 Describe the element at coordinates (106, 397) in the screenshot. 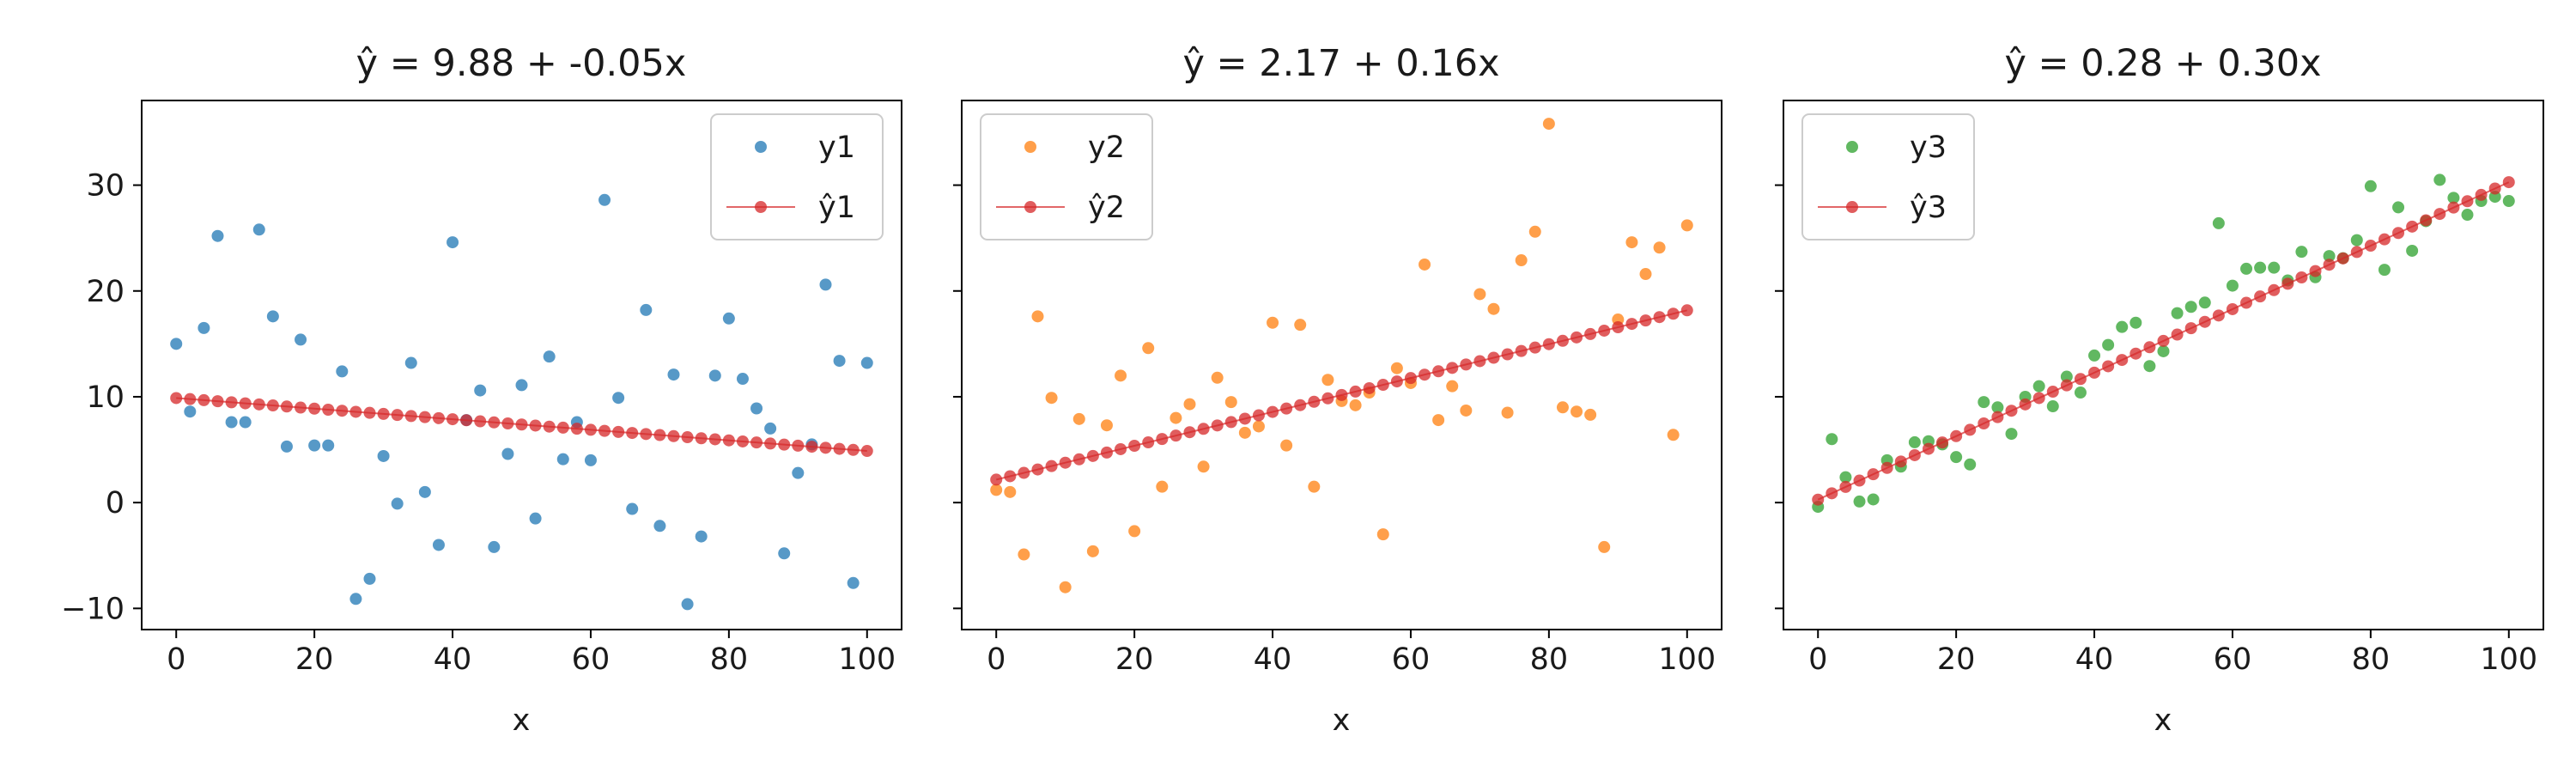

I see `subplot-1-y-tick-label: 10` at that location.